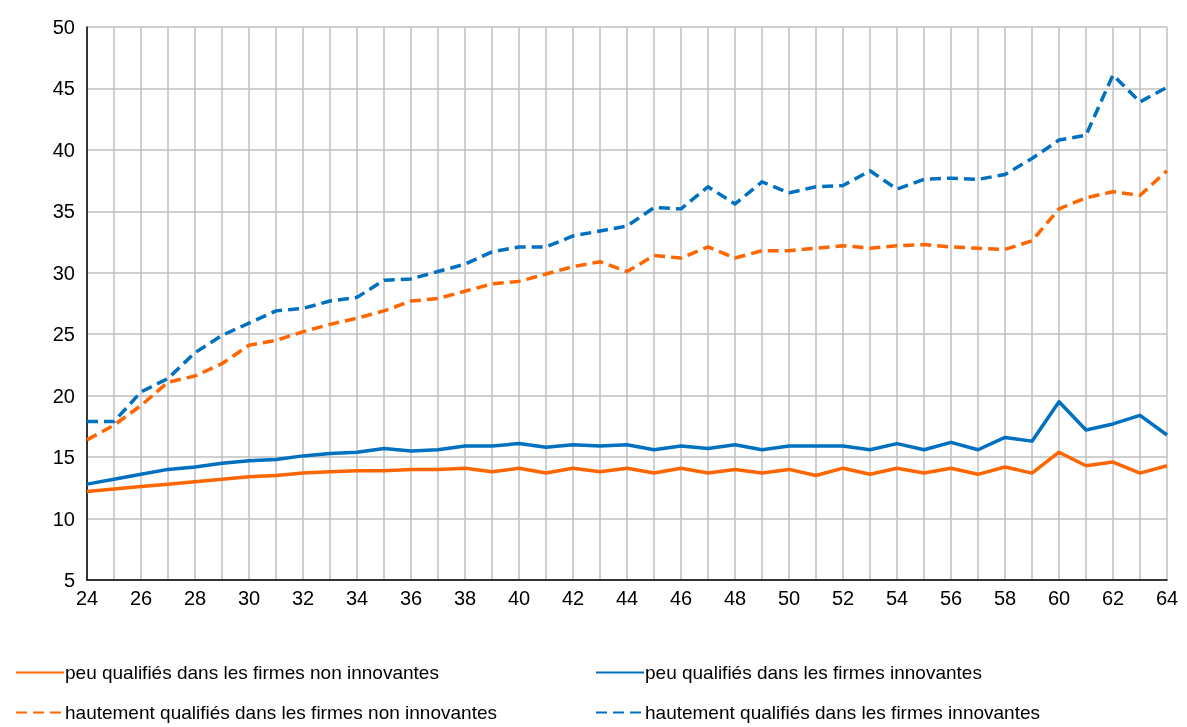 The height and width of the screenshot is (727, 1187). I want to click on y-tick-label: 45, so click(63, 88).